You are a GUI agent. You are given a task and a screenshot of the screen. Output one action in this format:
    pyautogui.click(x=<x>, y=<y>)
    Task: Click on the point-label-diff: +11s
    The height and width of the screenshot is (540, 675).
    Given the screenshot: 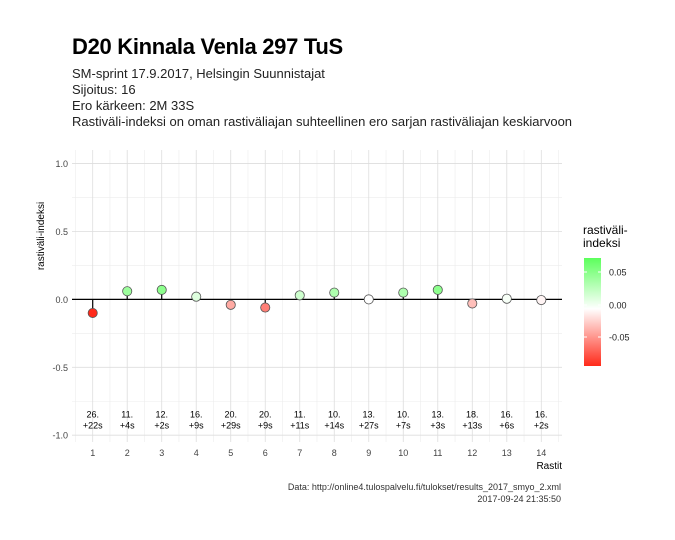 What is the action you would take?
    pyautogui.click(x=300, y=426)
    